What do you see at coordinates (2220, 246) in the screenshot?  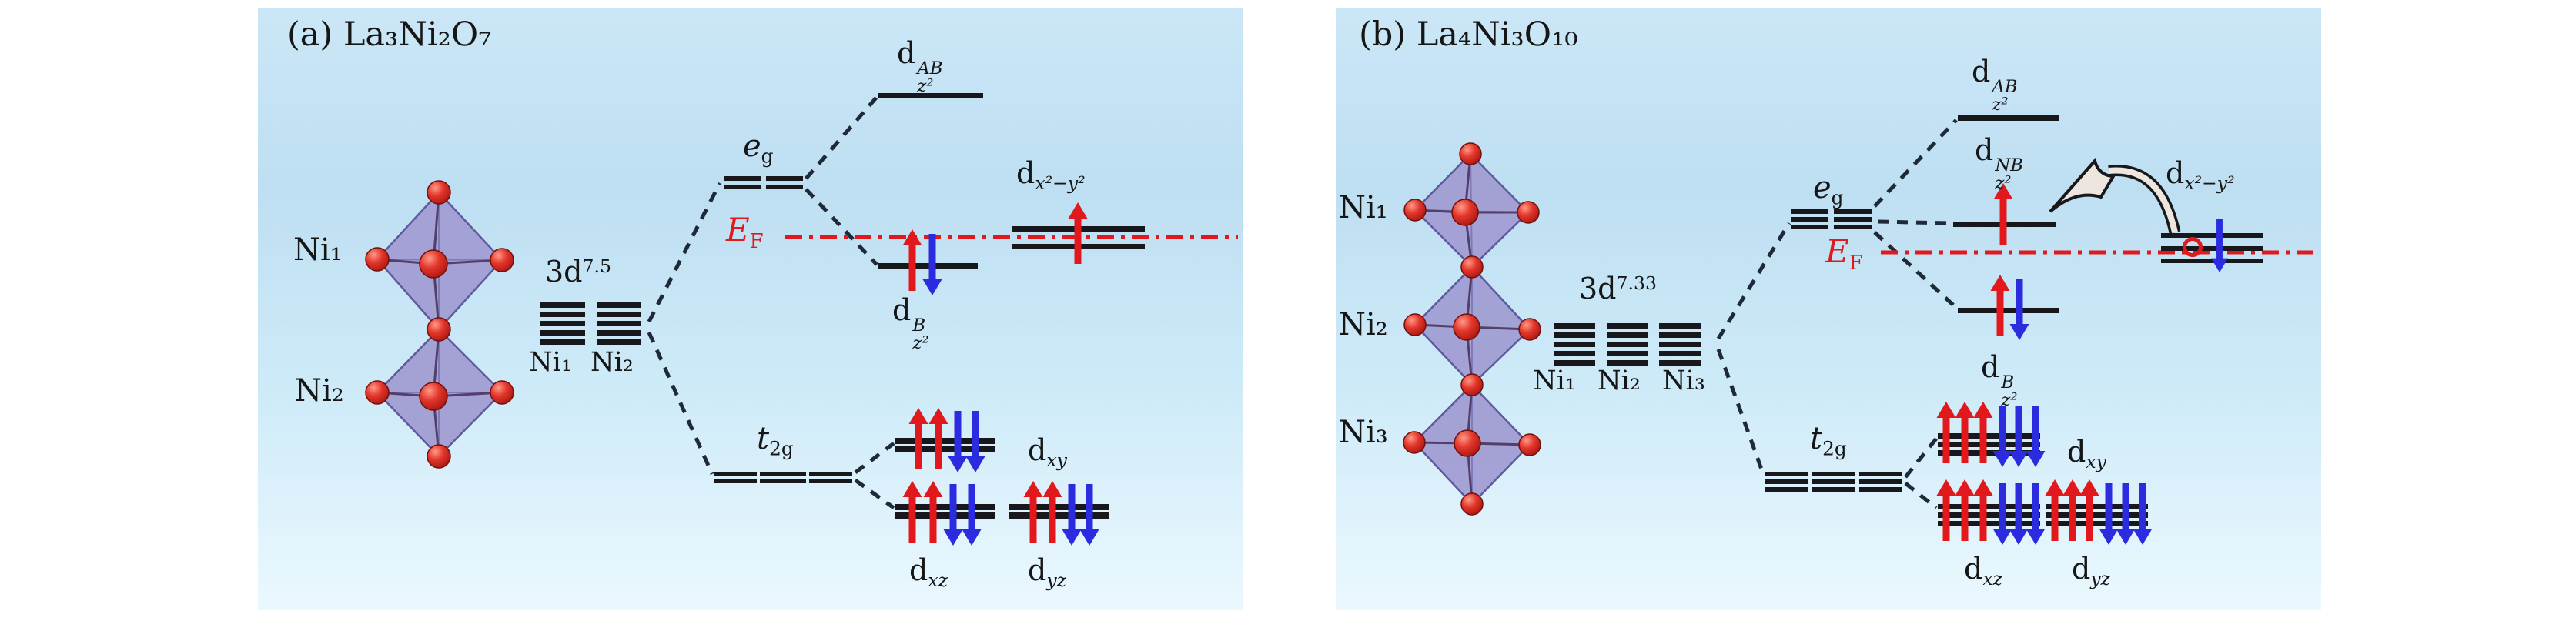 I see `spin-down-arrow` at bounding box center [2220, 246].